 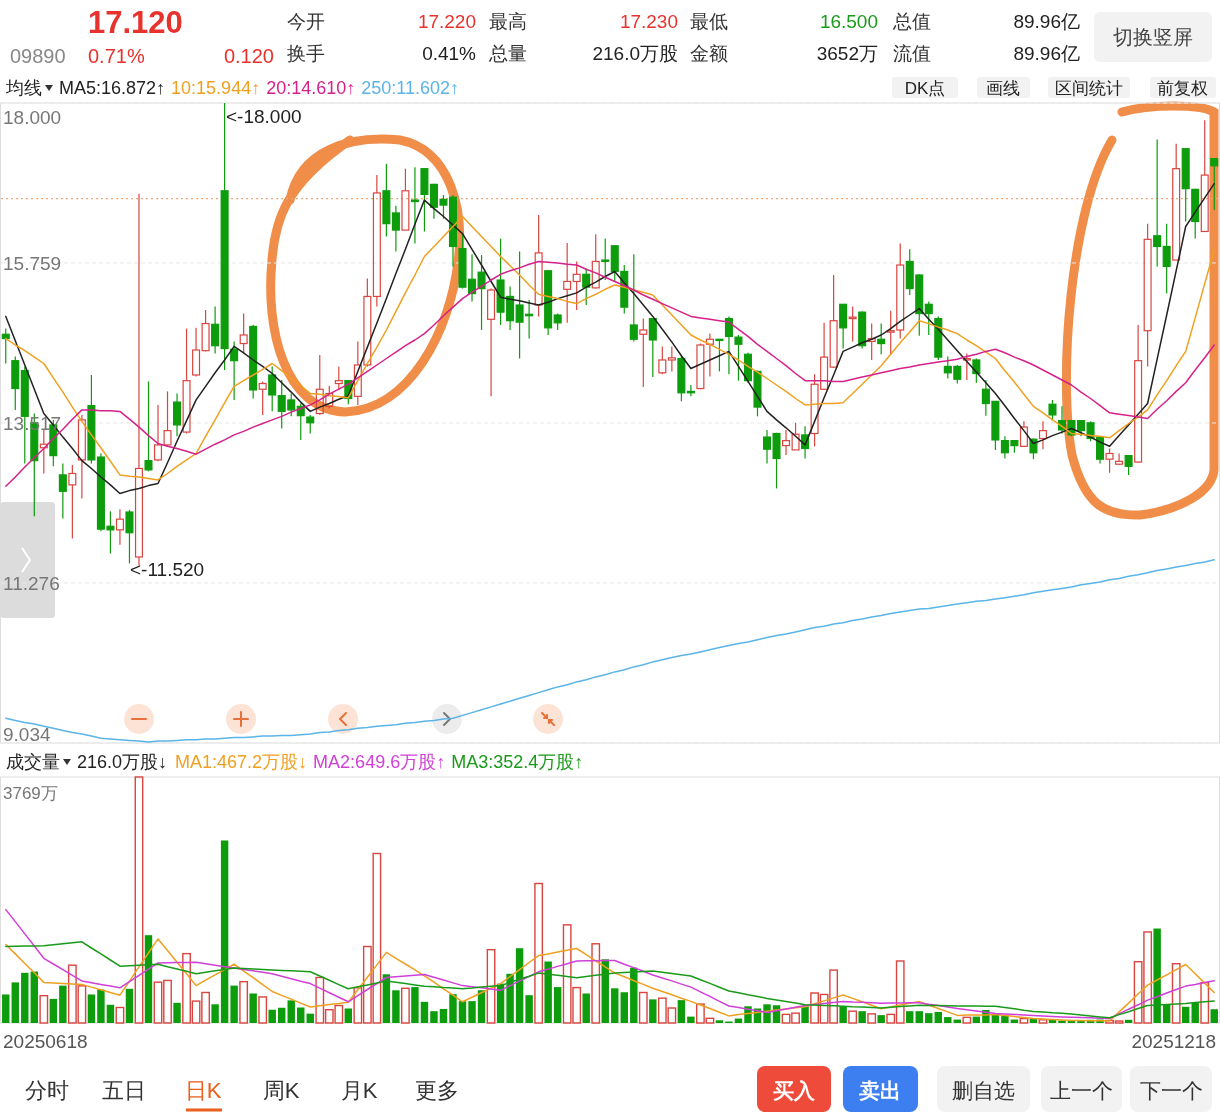 I want to click on text: 17.230, so click(x=648, y=21).